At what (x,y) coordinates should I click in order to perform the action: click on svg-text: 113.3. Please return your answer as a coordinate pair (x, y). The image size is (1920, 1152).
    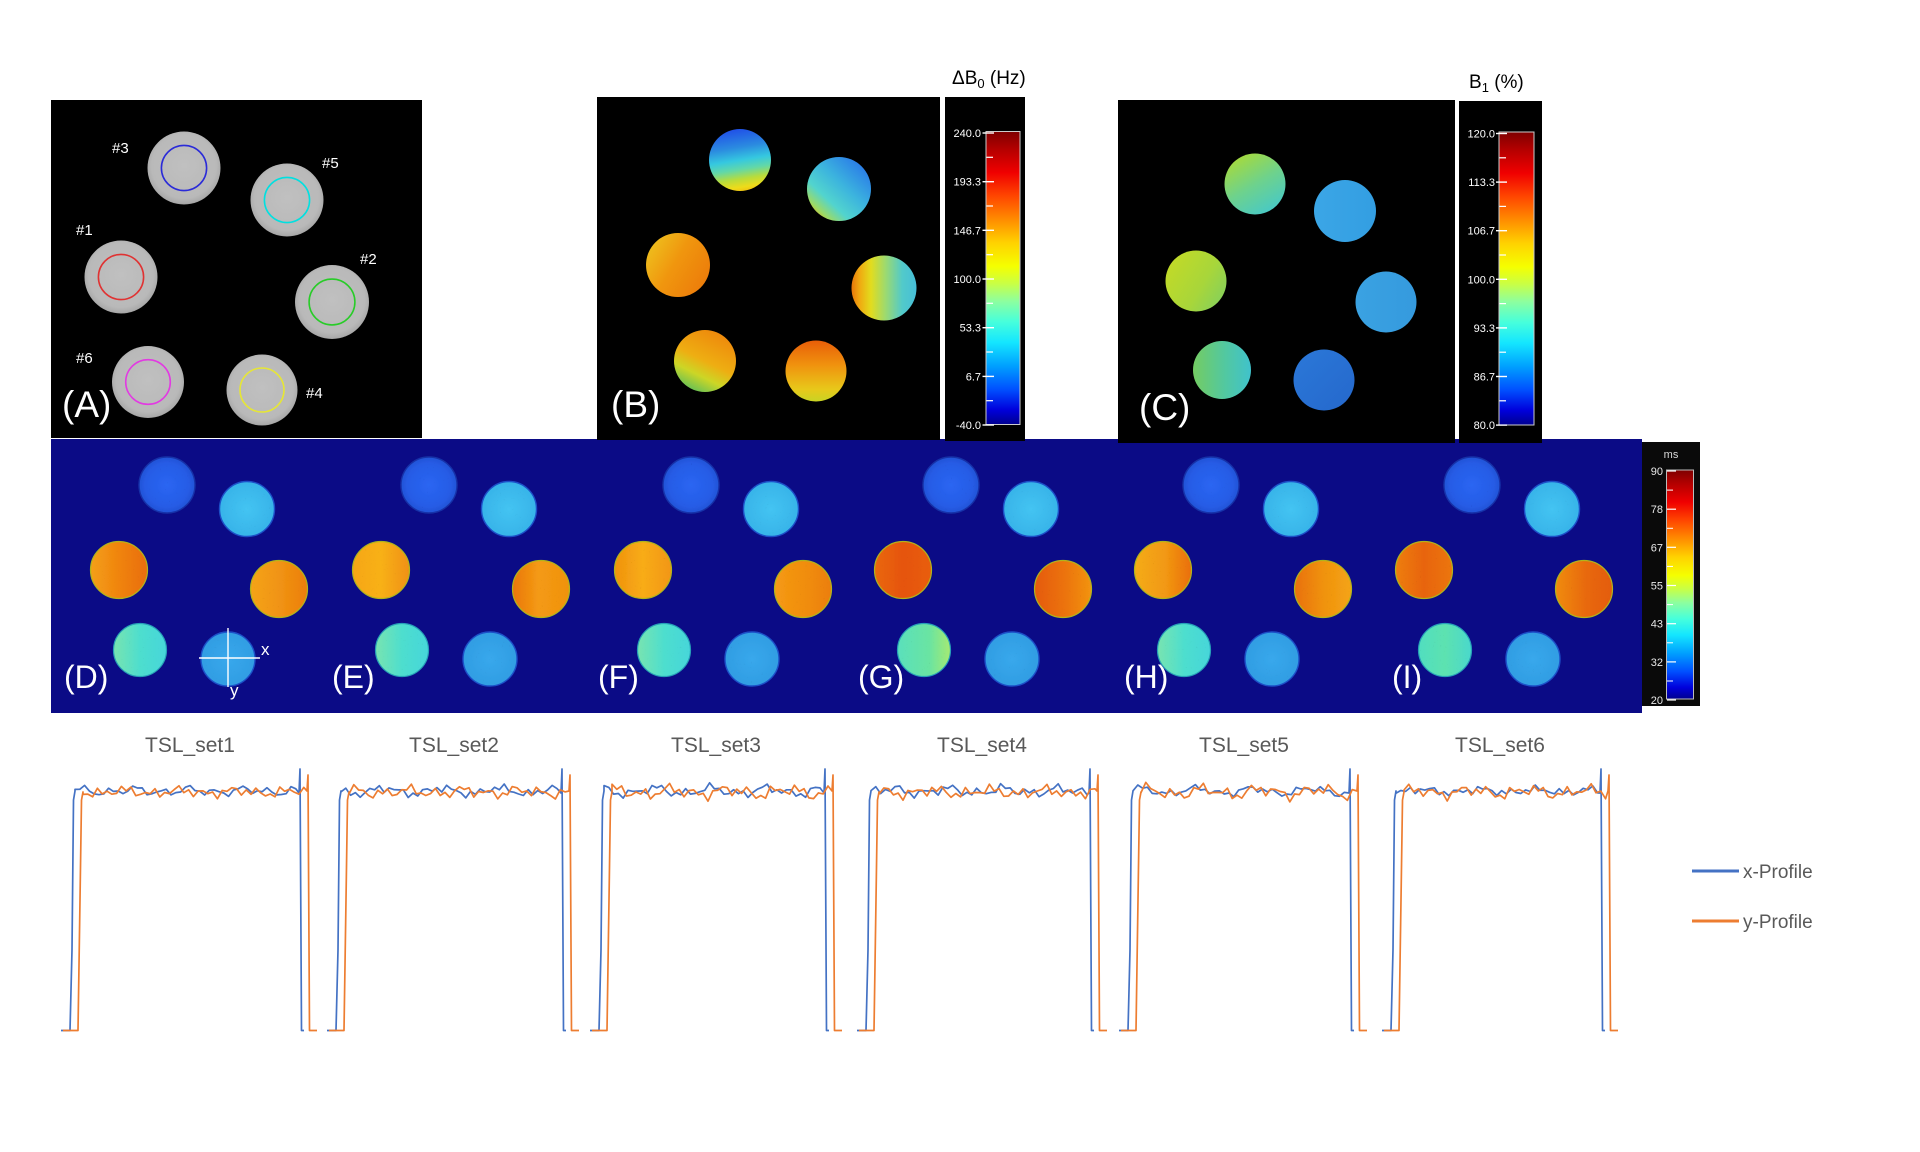
    Looking at the image, I should click on (1481, 183).